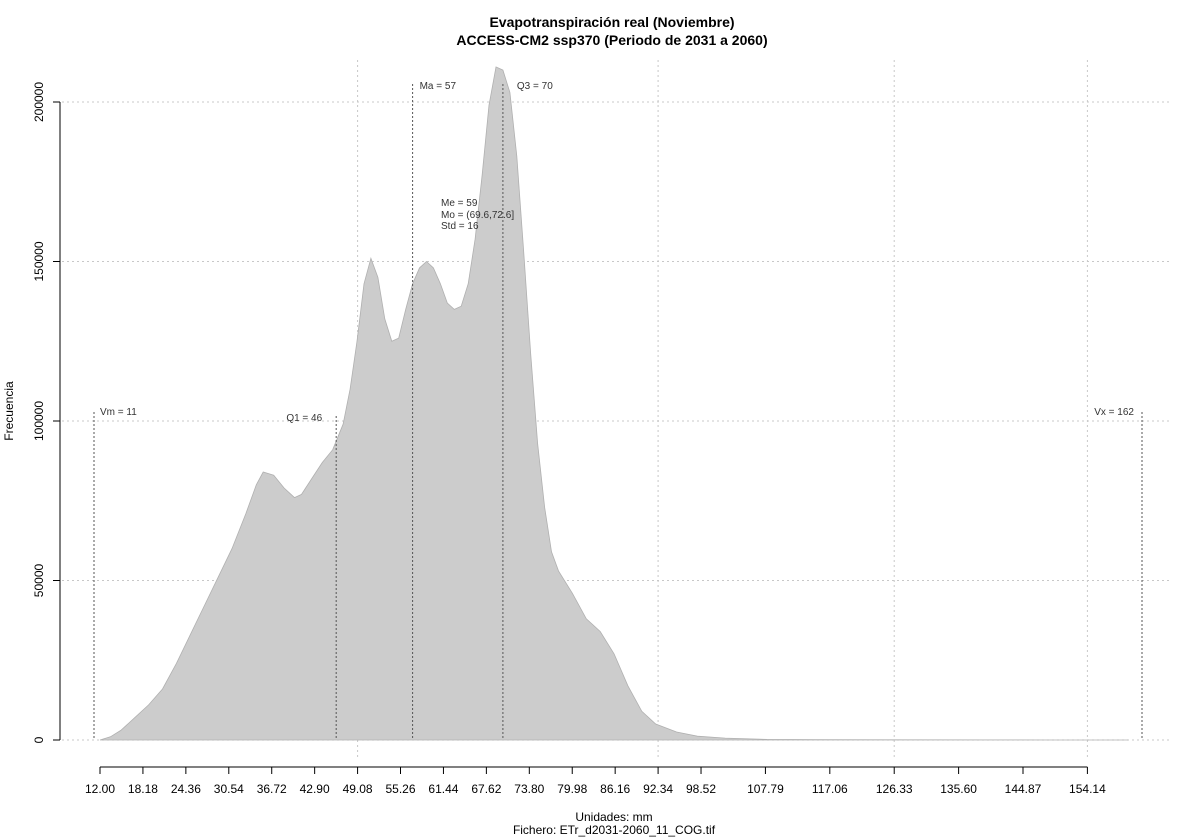 This screenshot has width=1200, height=840. Describe the element at coordinates (229, 789) in the screenshot. I see `x-tick-label: 30.54` at that location.